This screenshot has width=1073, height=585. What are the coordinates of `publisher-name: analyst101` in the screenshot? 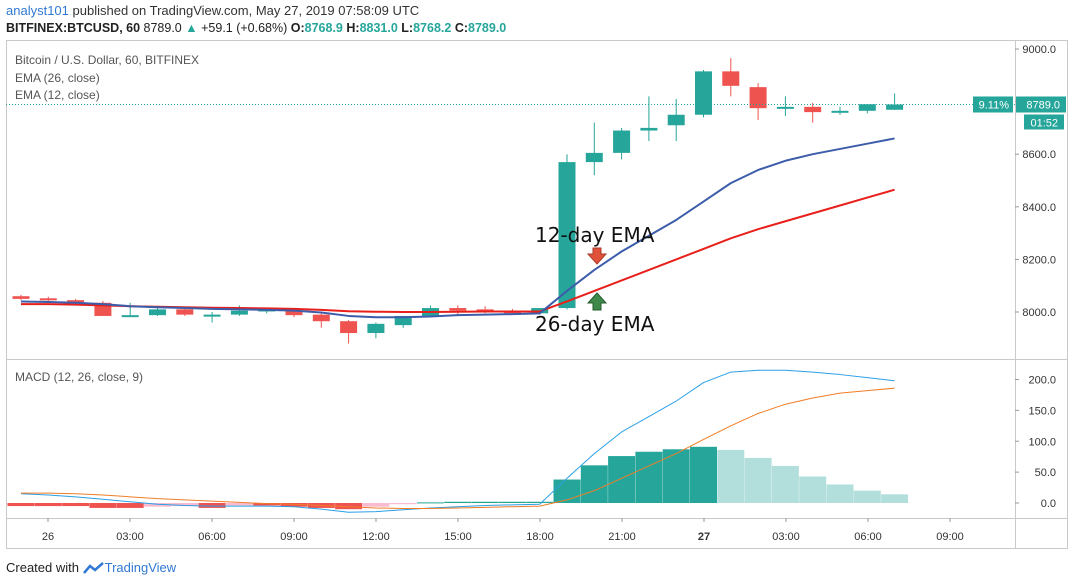 It's located at (37, 10).